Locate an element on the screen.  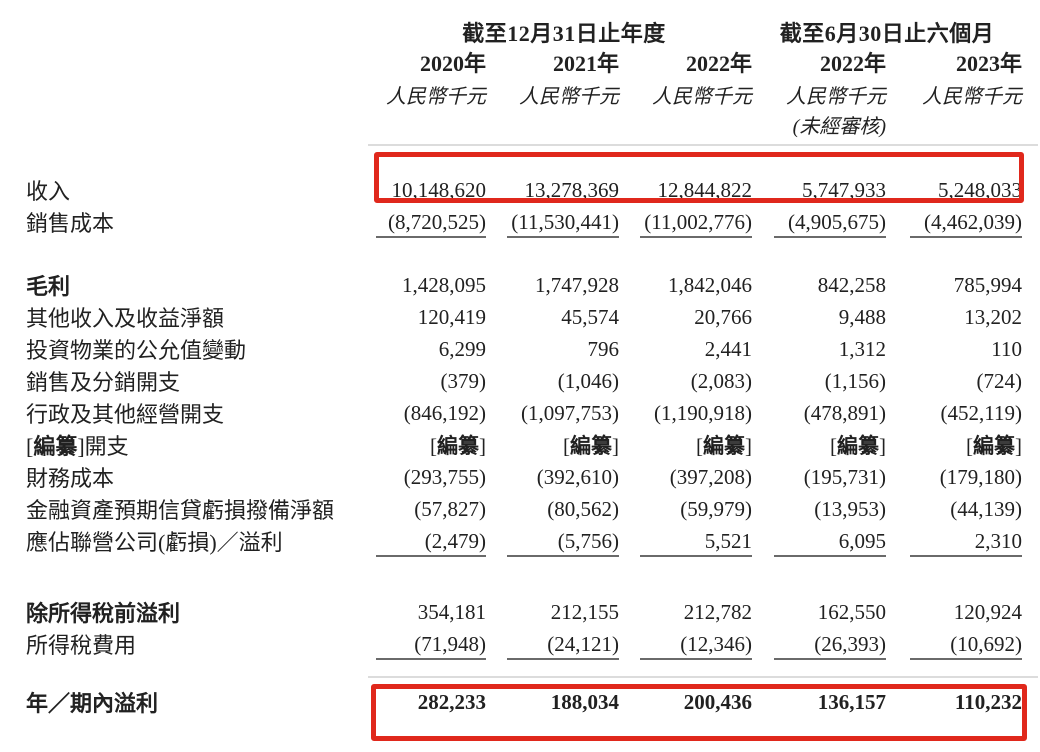
cell-value: 785,994 is located at coordinates (987, 284).